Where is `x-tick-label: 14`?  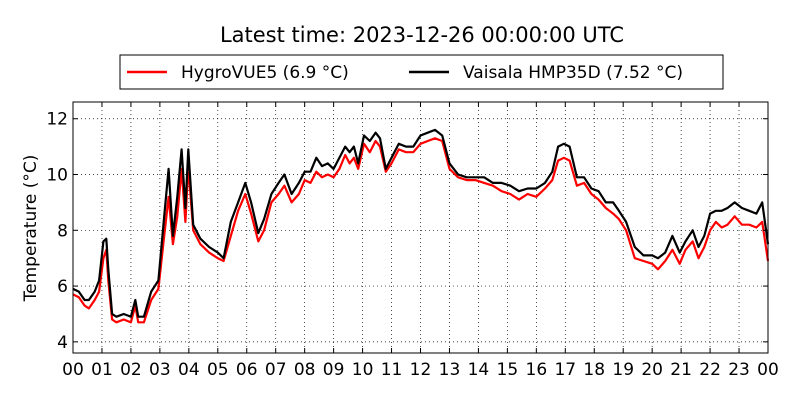
x-tick-label: 14 is located at coordinates (479, 370).